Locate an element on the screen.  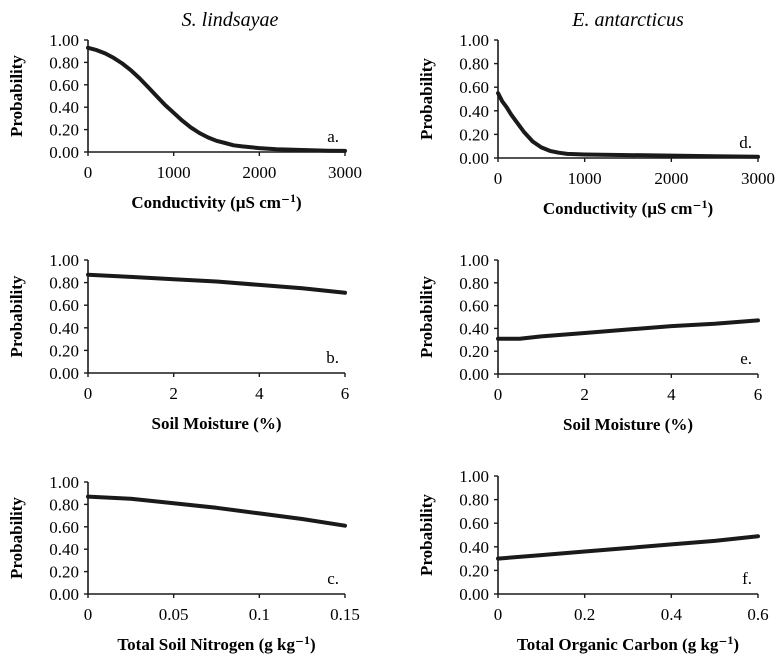
panel-label-b: b. is located at coordinates (332, 357).